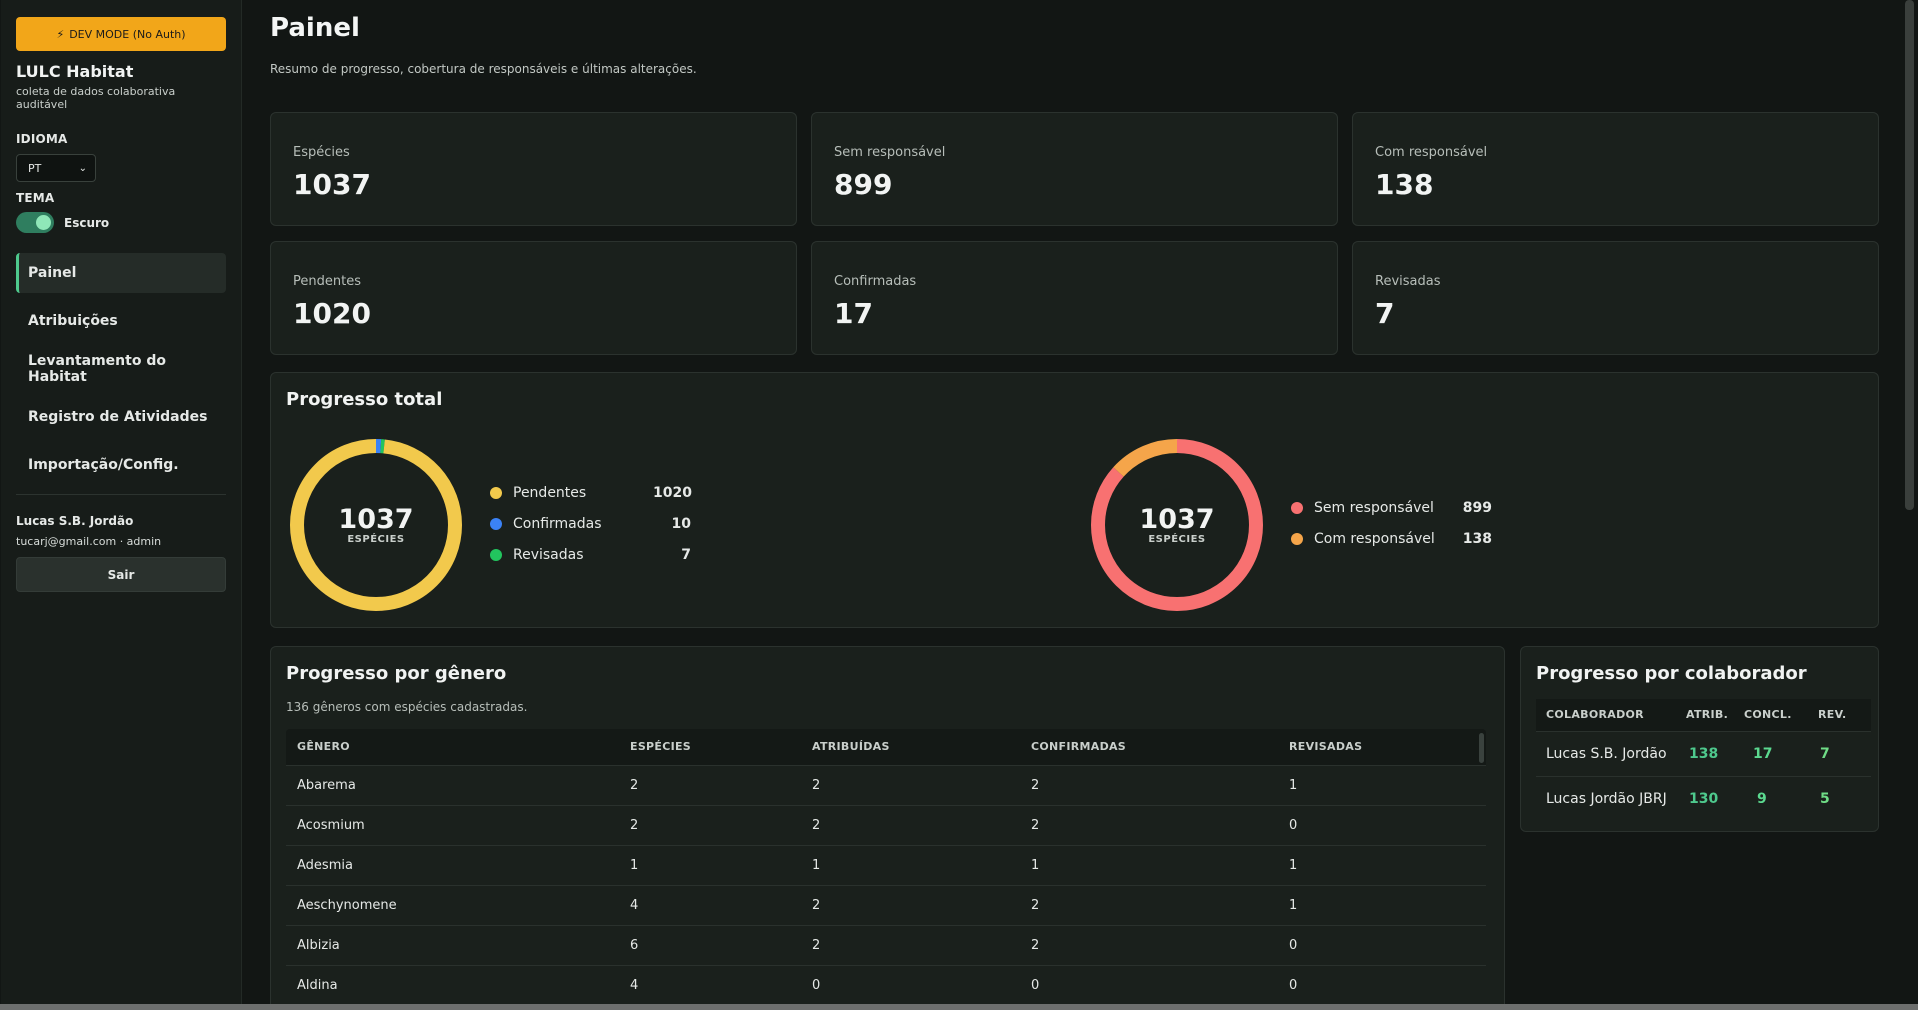 The image size is (1918, 1010). Describe the element at coordinates (533, 169) in the screenshot. I see `stat-card-especies: Espécies 1037` at that location.